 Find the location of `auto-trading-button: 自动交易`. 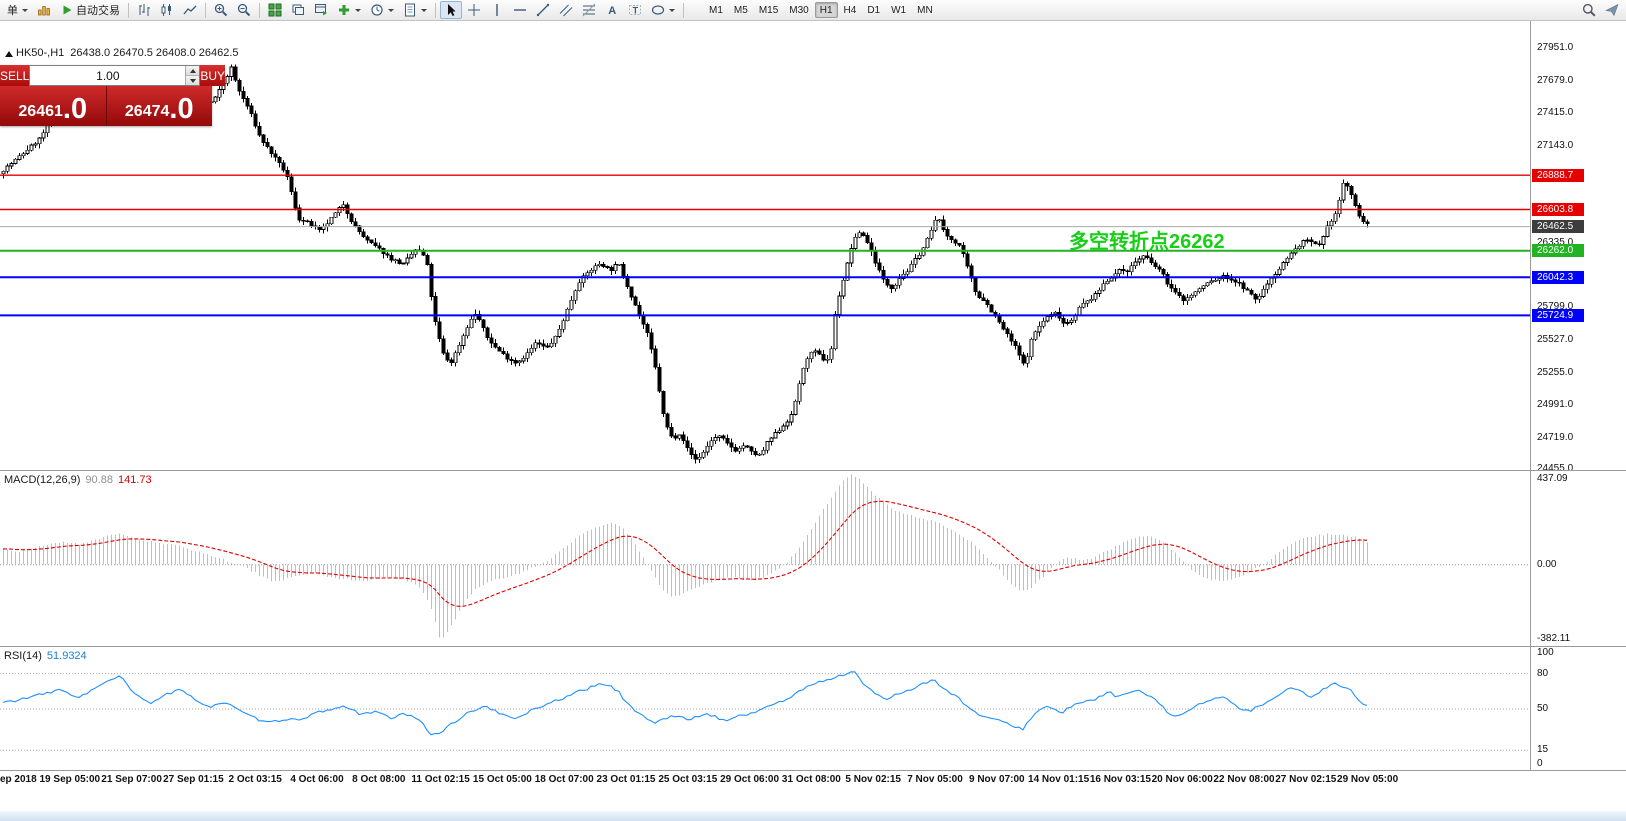

auto-trading-button: 自动交易 is located at coordinates (90, 10).